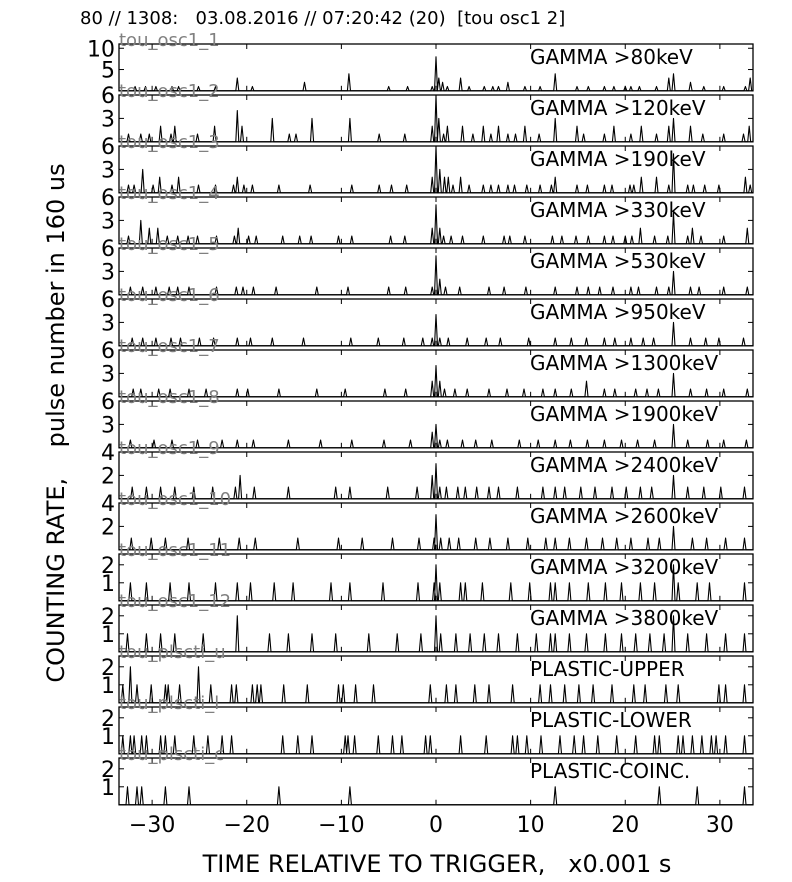 The image size is (792, 882). What do you see at coordinates (169, 193) in the screenshot?
I see `detector-id: tou_osc1_4` at bounding box center [169, 193].